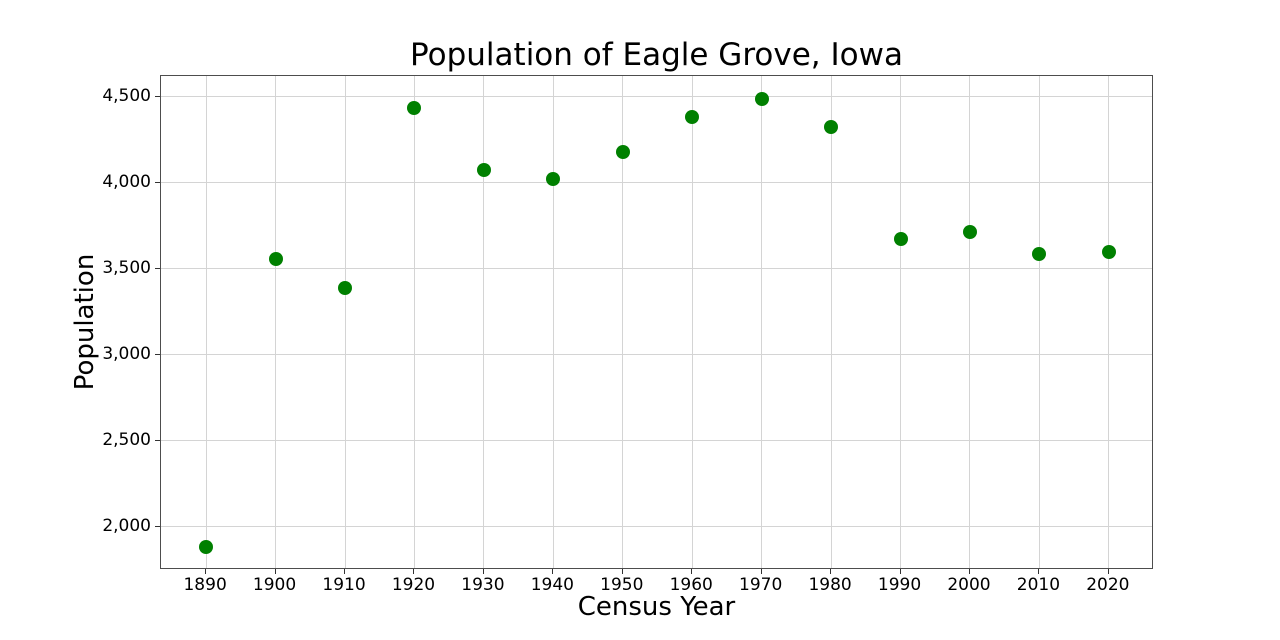 The height and width of the screenshot is (640, 1280). What do you see at coordinates (344, 585) in the screenshot?
I see `x-tick-label: 1910` at bounding box center [344, 585].